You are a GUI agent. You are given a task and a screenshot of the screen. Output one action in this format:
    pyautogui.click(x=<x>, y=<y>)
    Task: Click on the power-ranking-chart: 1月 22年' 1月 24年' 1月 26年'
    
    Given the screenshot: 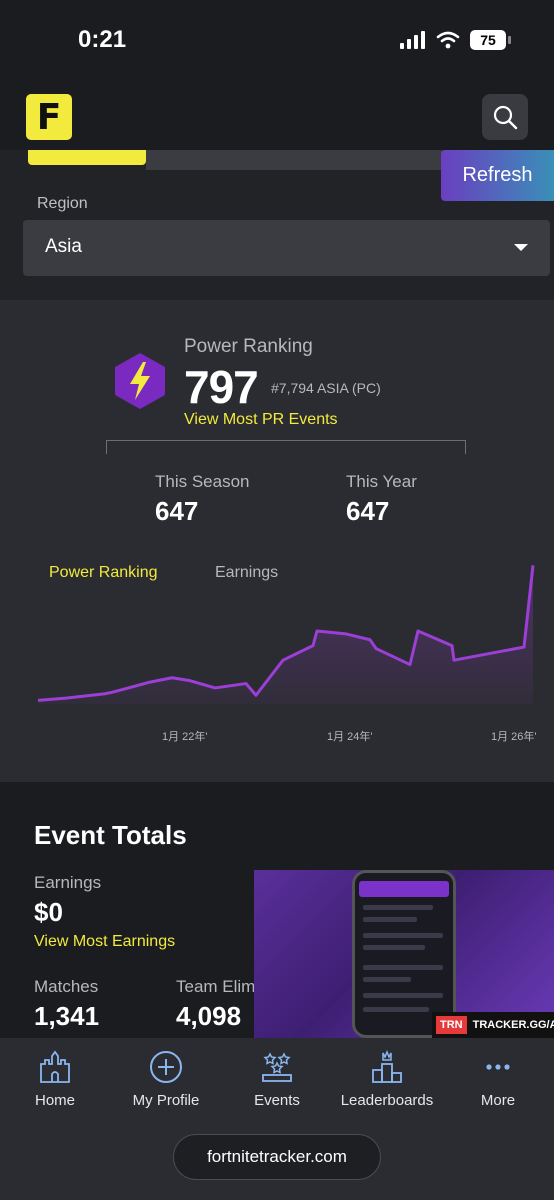 What is the action you would take?
    pyautogui.click(x=287, y=654)
    